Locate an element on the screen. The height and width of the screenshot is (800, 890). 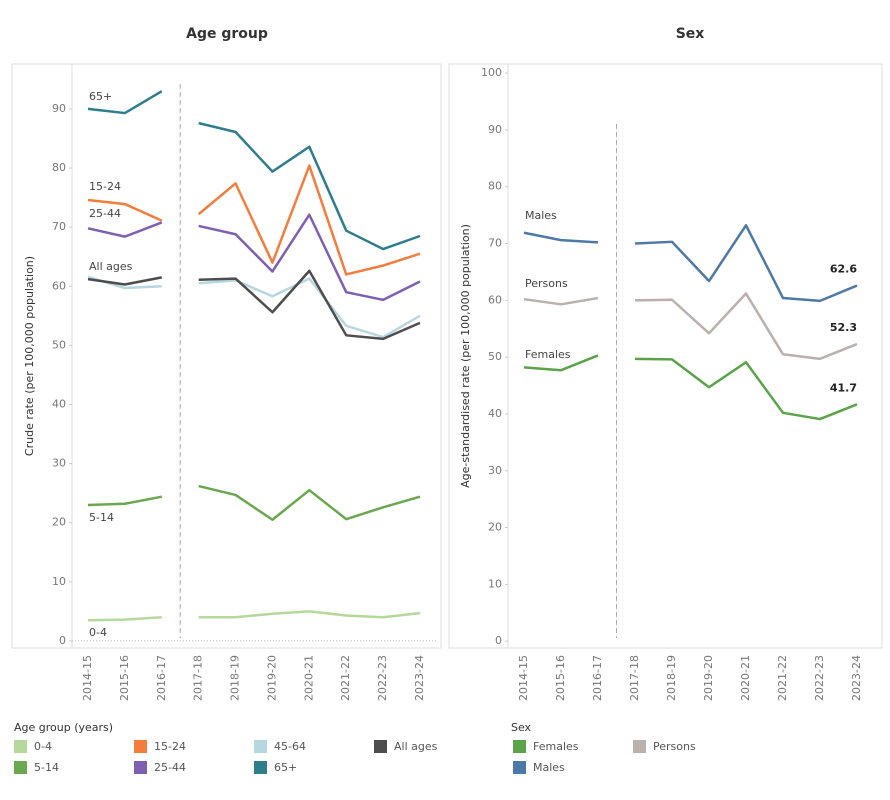
value-label: 41.7 is located at coordinates (843, 387).